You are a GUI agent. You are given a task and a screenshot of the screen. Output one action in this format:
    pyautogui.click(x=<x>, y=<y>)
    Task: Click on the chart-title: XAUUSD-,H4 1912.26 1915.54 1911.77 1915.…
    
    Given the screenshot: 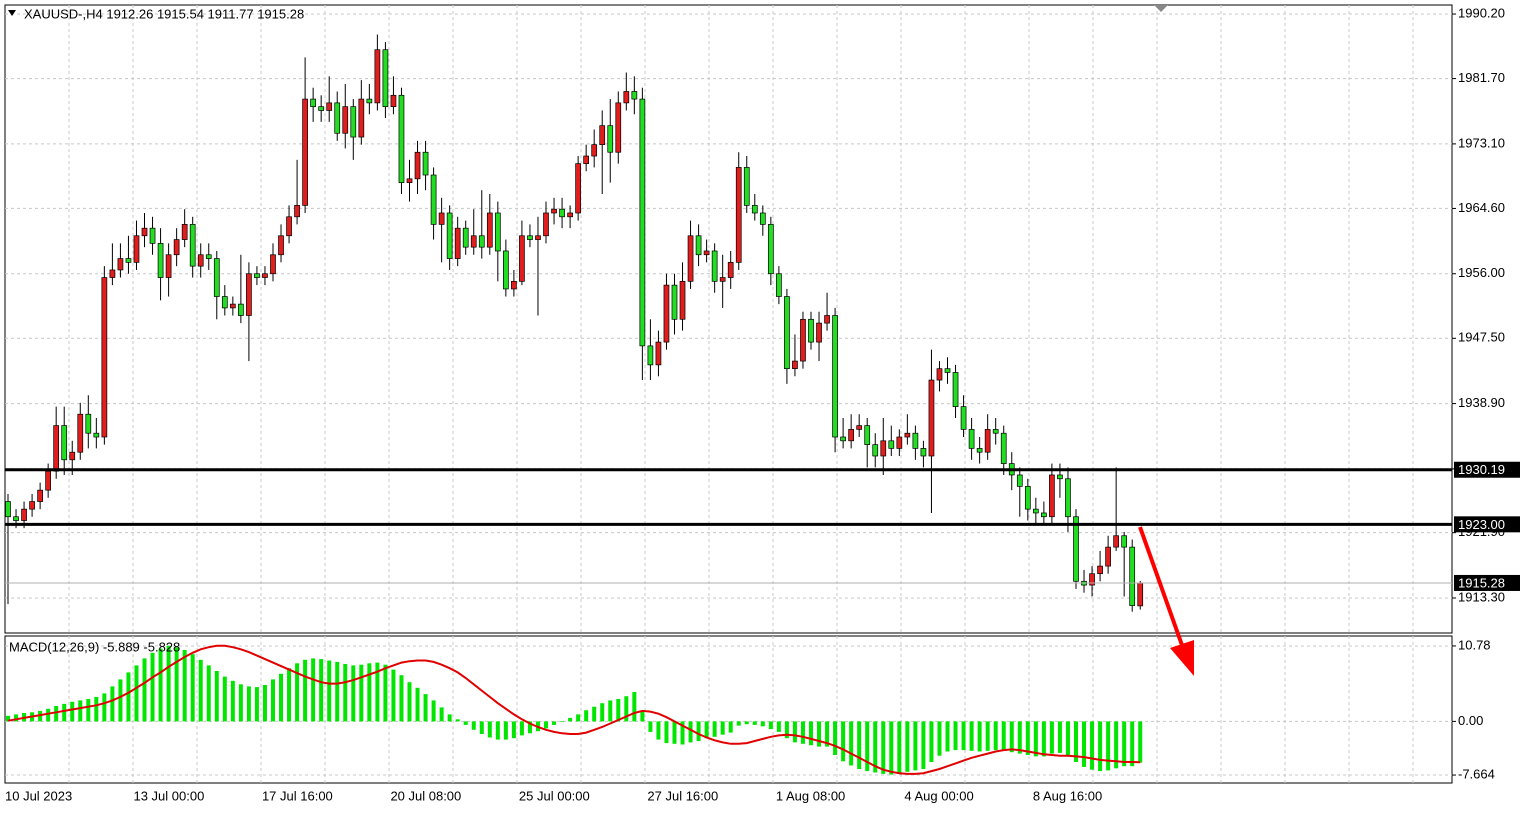 What is the action you would take?
    pyautogui.click(x=164, y=13)
    